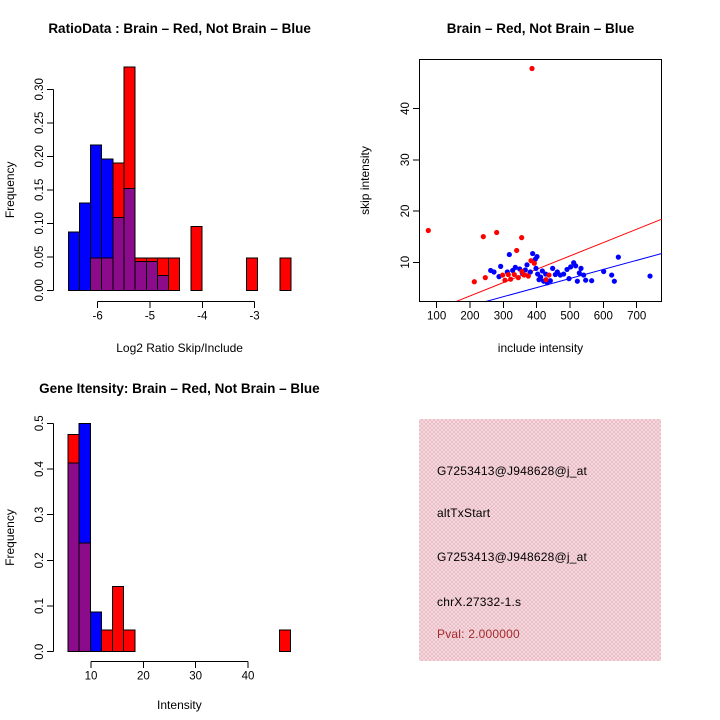  What do you see at coordinates (40, 257) in the screenshot?
I see `svg-text: 0.05` at bounding box center [40, 257].